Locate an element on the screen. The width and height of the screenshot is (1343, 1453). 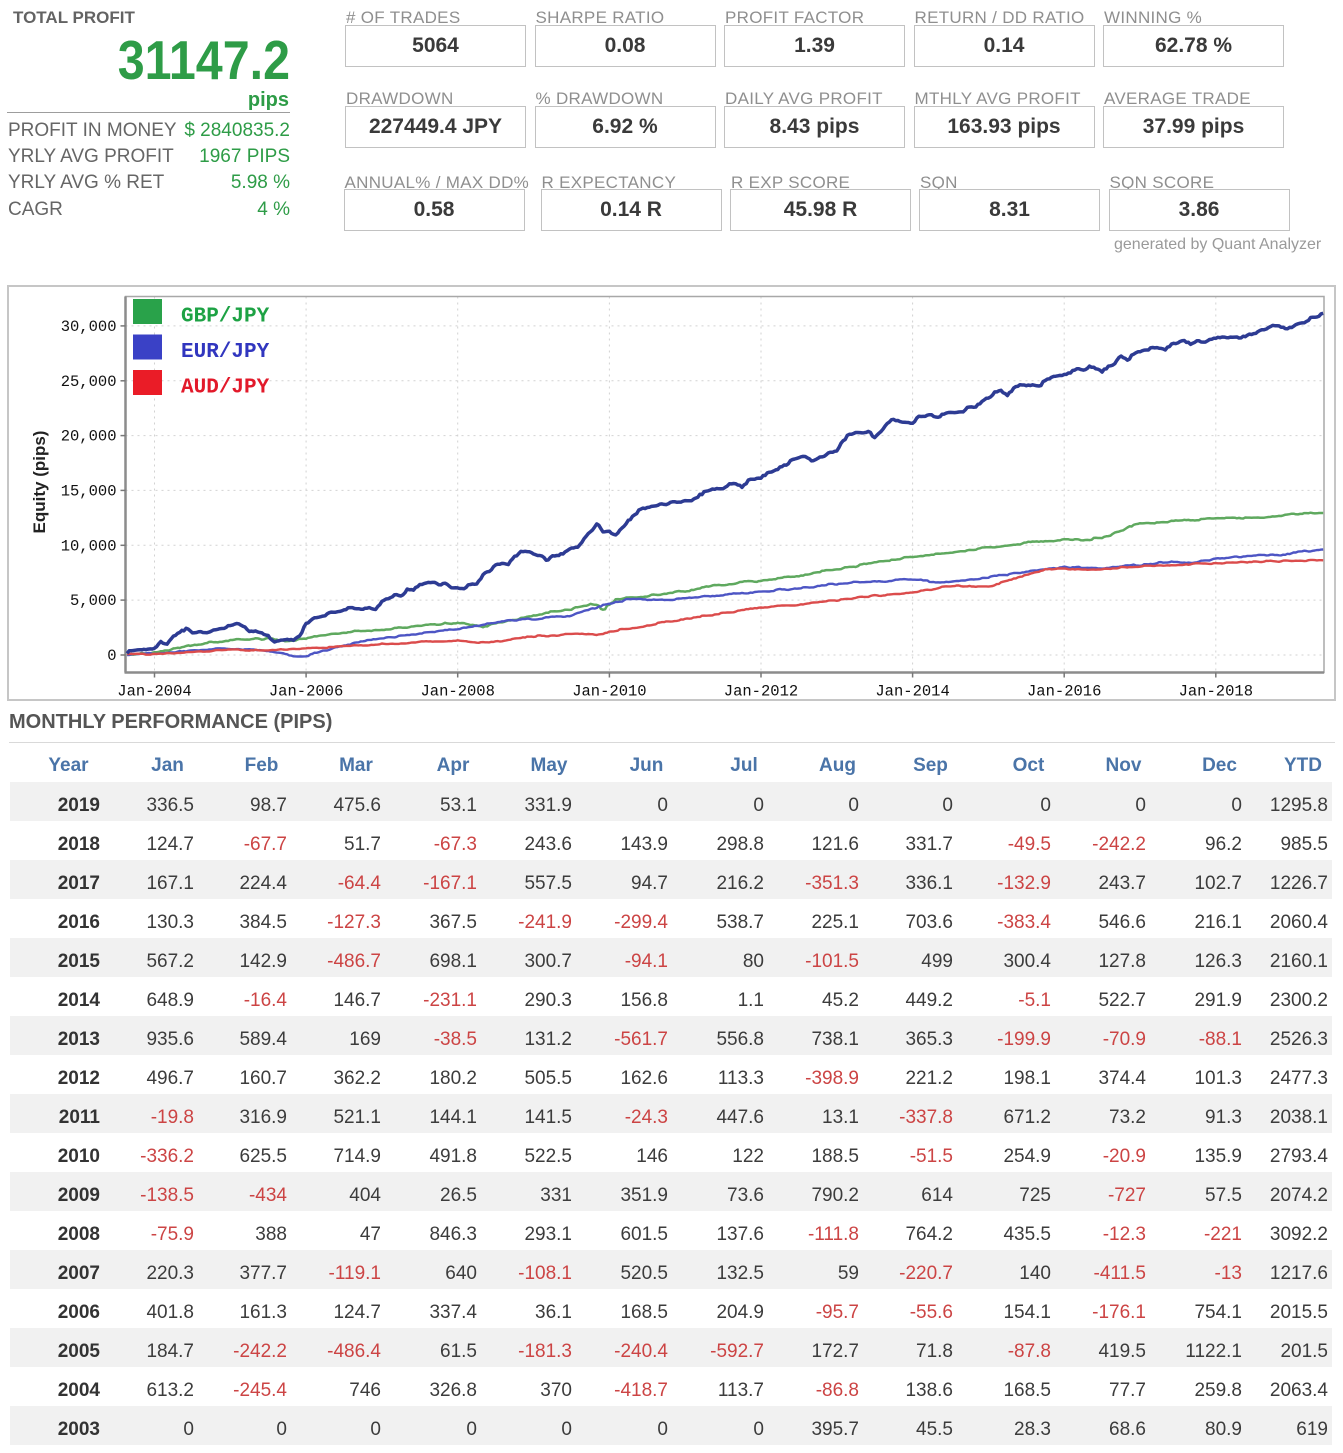
svg-text: Jan-2018 is located at coordinates (1216, 690).